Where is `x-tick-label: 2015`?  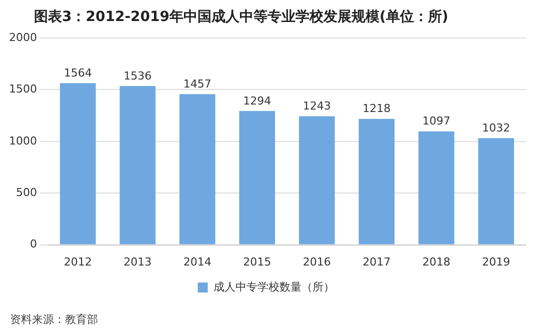 x-tick-label: 2015 is located at coordinates (257, 261).